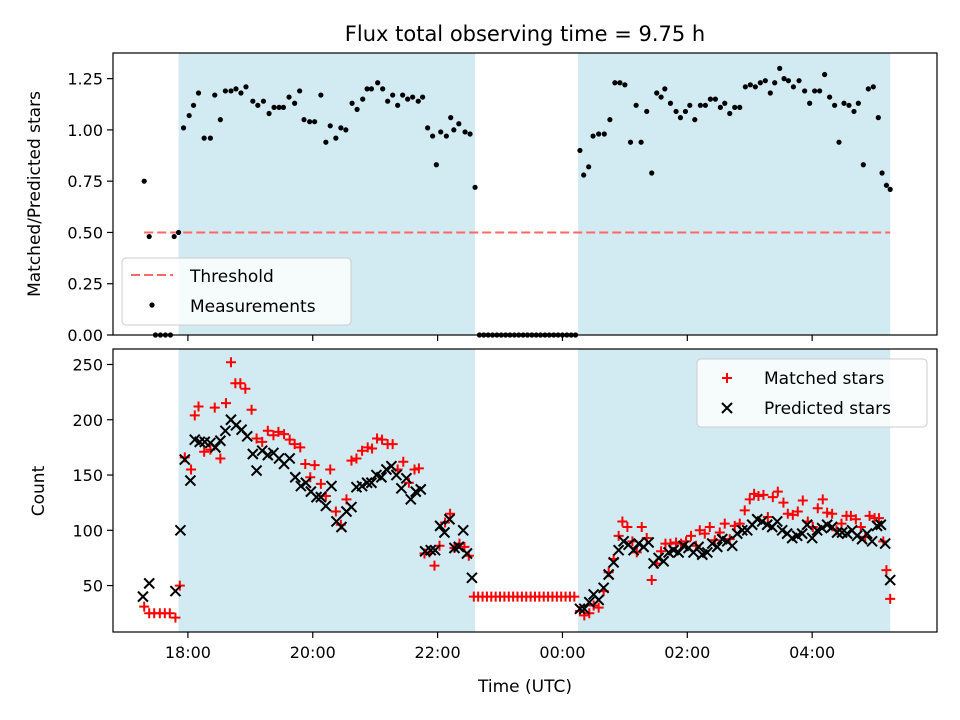  Describe the element at coordinates (188, 652) in the screenshot. I see `x-tick-label: 18:00` at that location.